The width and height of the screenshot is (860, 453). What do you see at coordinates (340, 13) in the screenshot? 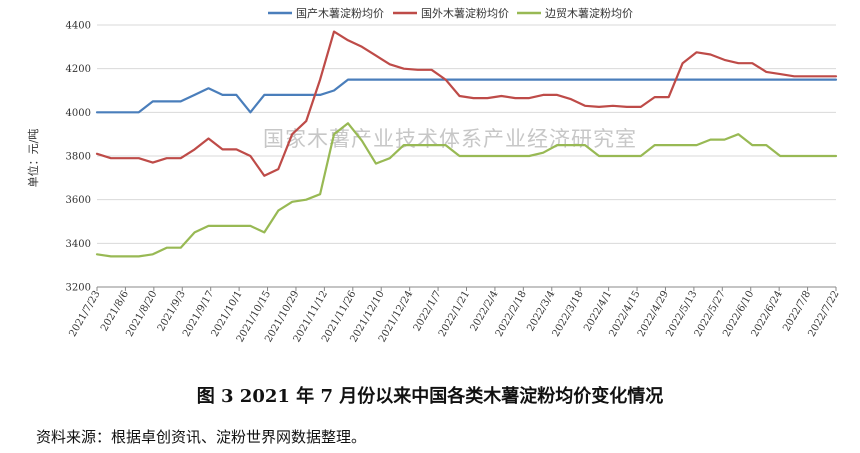
I see `legend-label: 国产木薯淀粉均价` at bounding box center [340, 13].